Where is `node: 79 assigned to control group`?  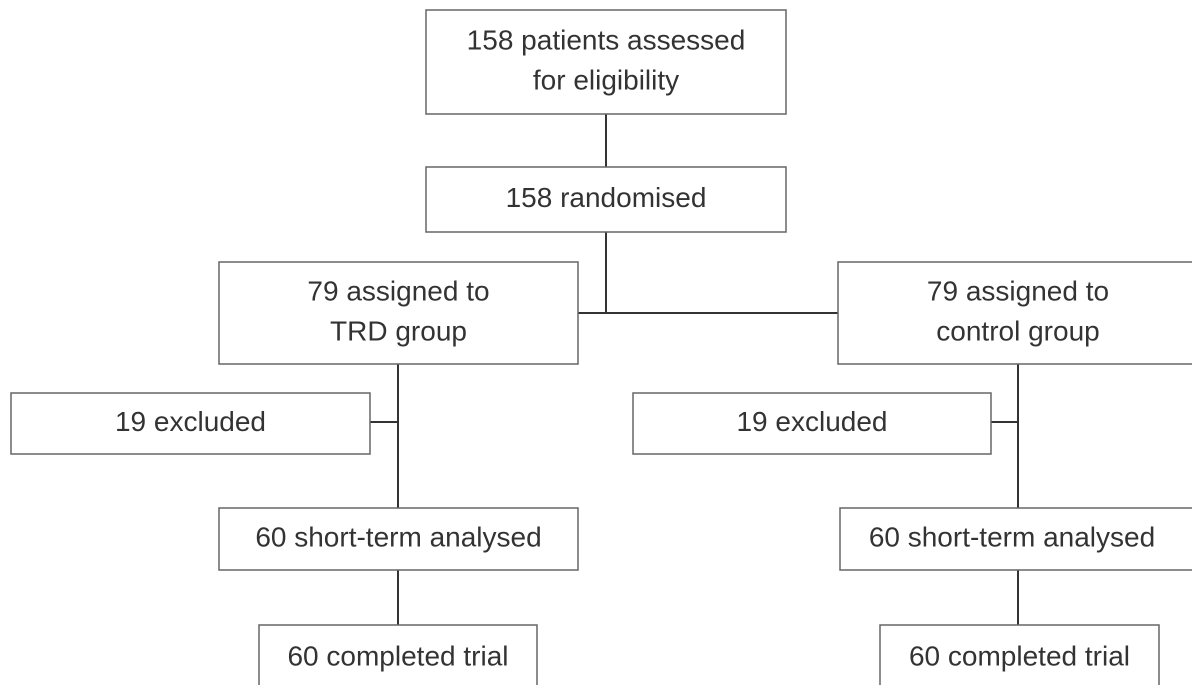 node: 79 assigned to control group is located at coordinates (1014, 313).